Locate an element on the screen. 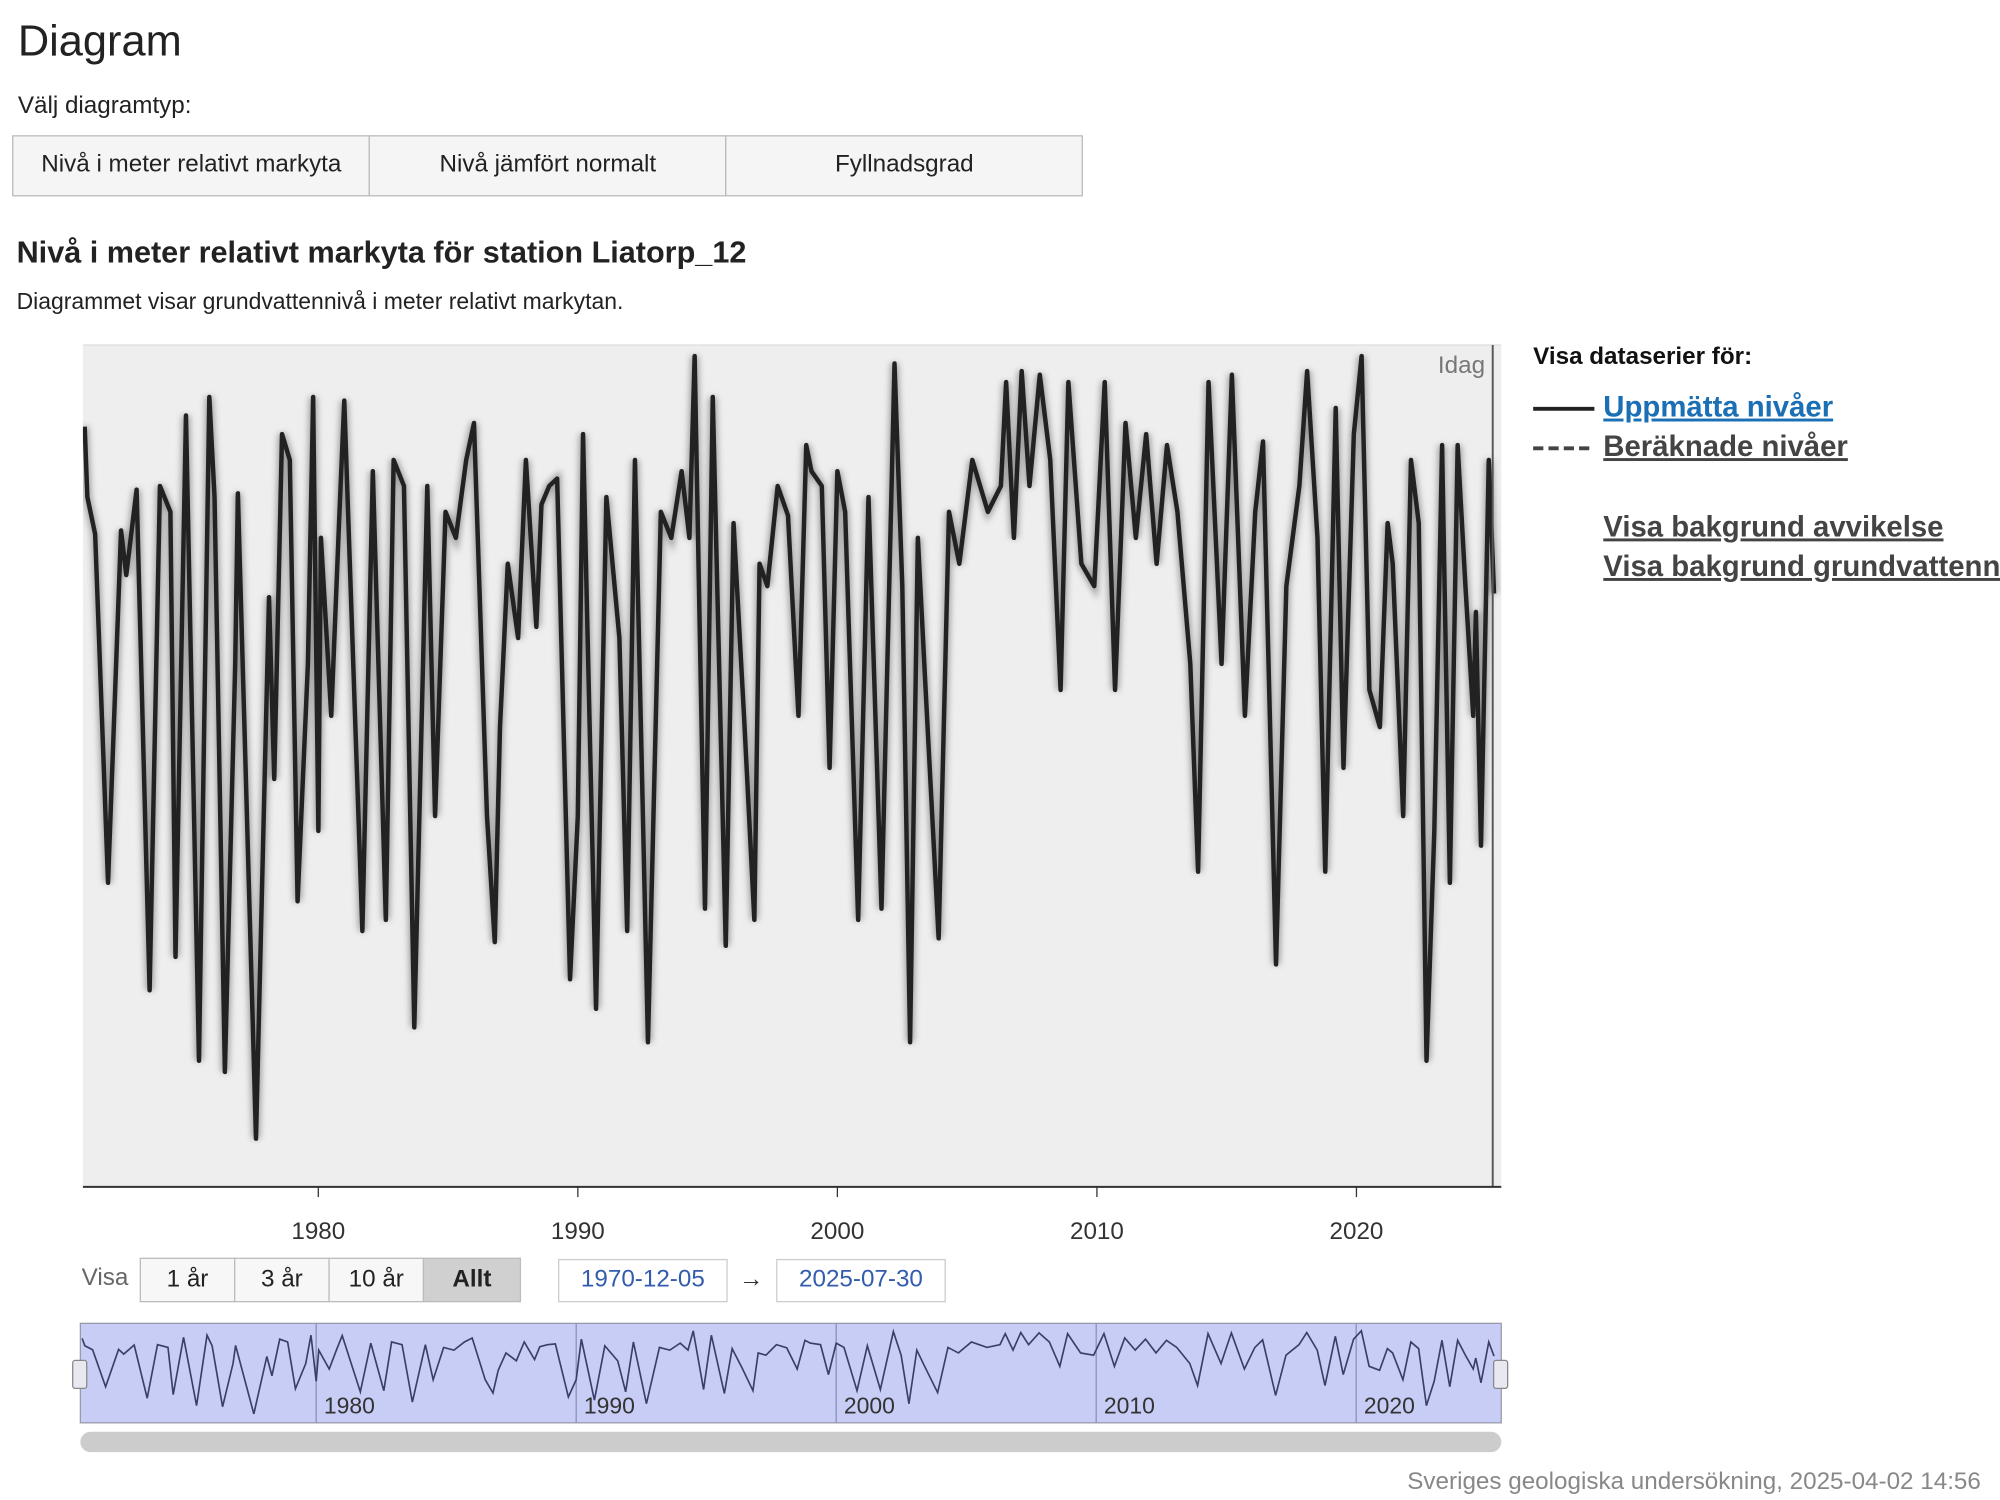 Image resolution: width=2000 pixels, height=1500 pixels. range-button-text: 10 år is located at coordinates (376, 1278).